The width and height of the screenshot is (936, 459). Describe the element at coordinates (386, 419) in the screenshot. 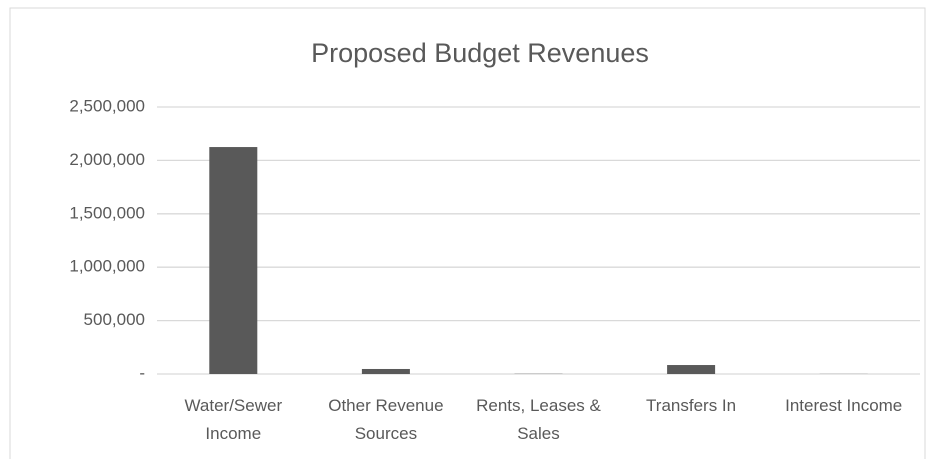

I see `x-tick-label: Other Revenue Sources` at that location.